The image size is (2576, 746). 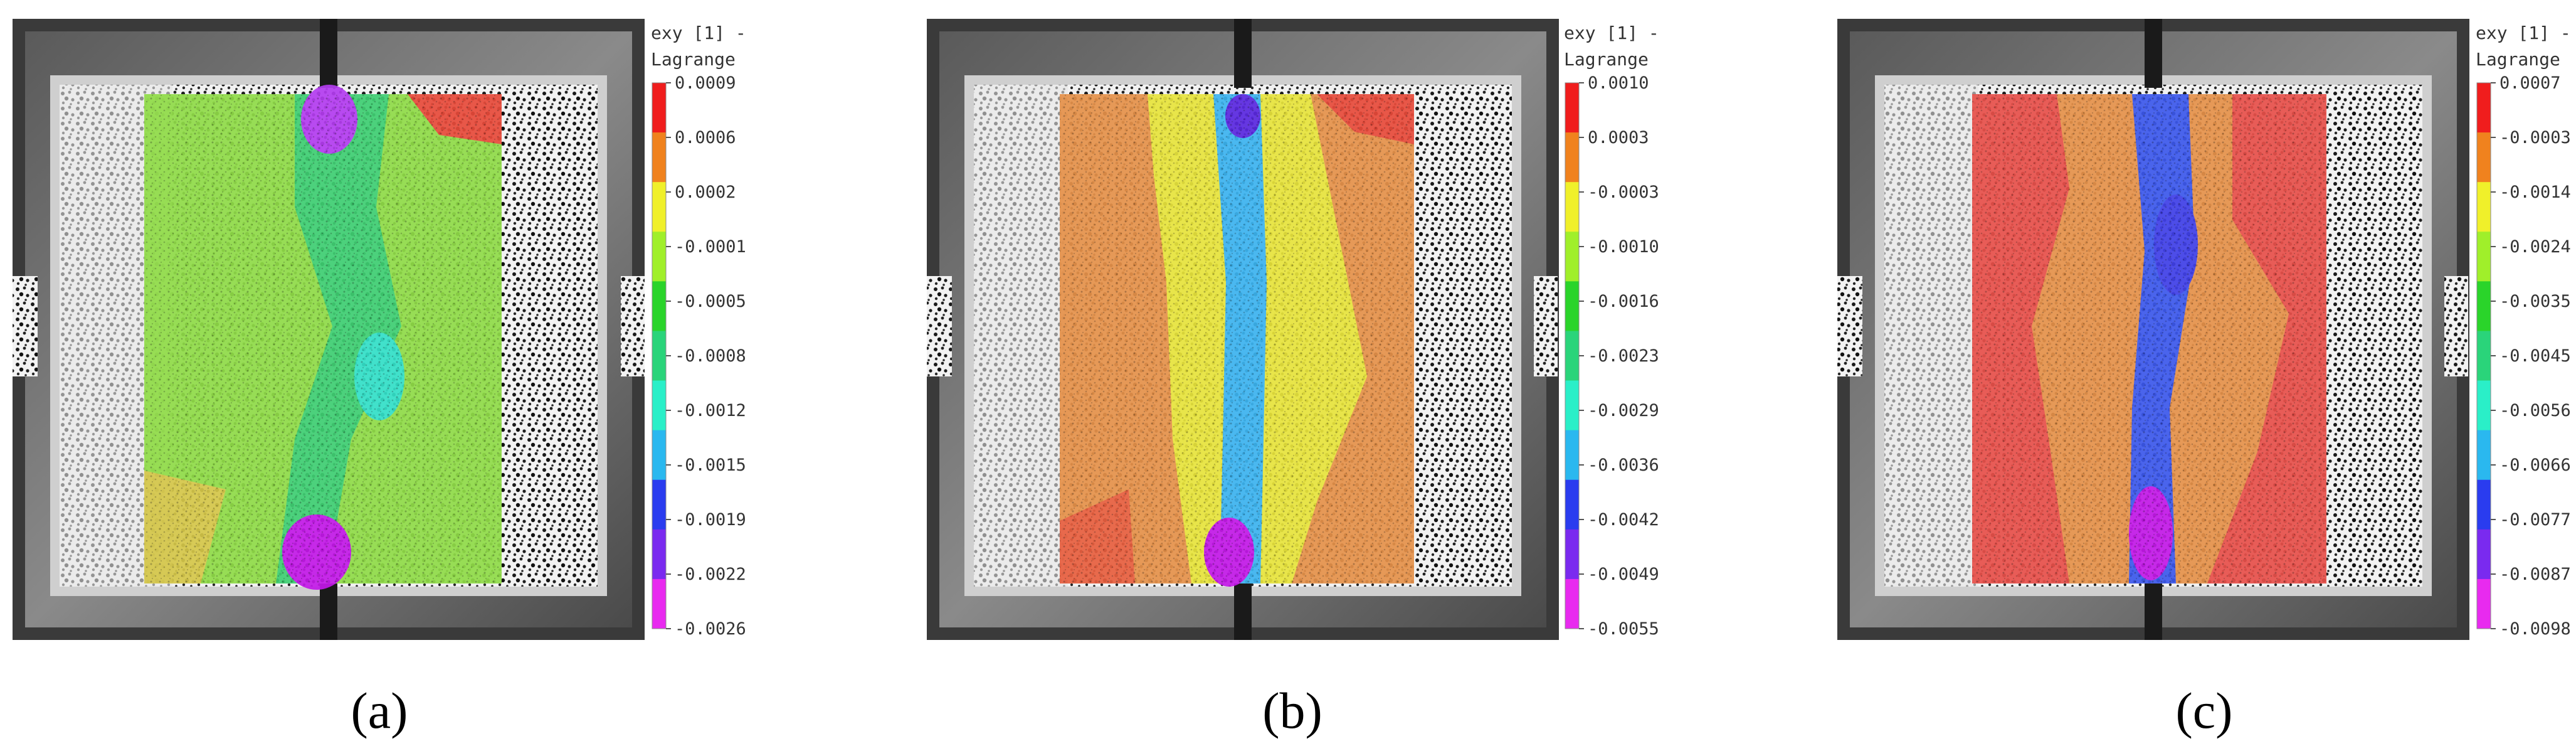 I want to click on colorbar-tick-label: -0.0049, so click(x=1623, y=574).